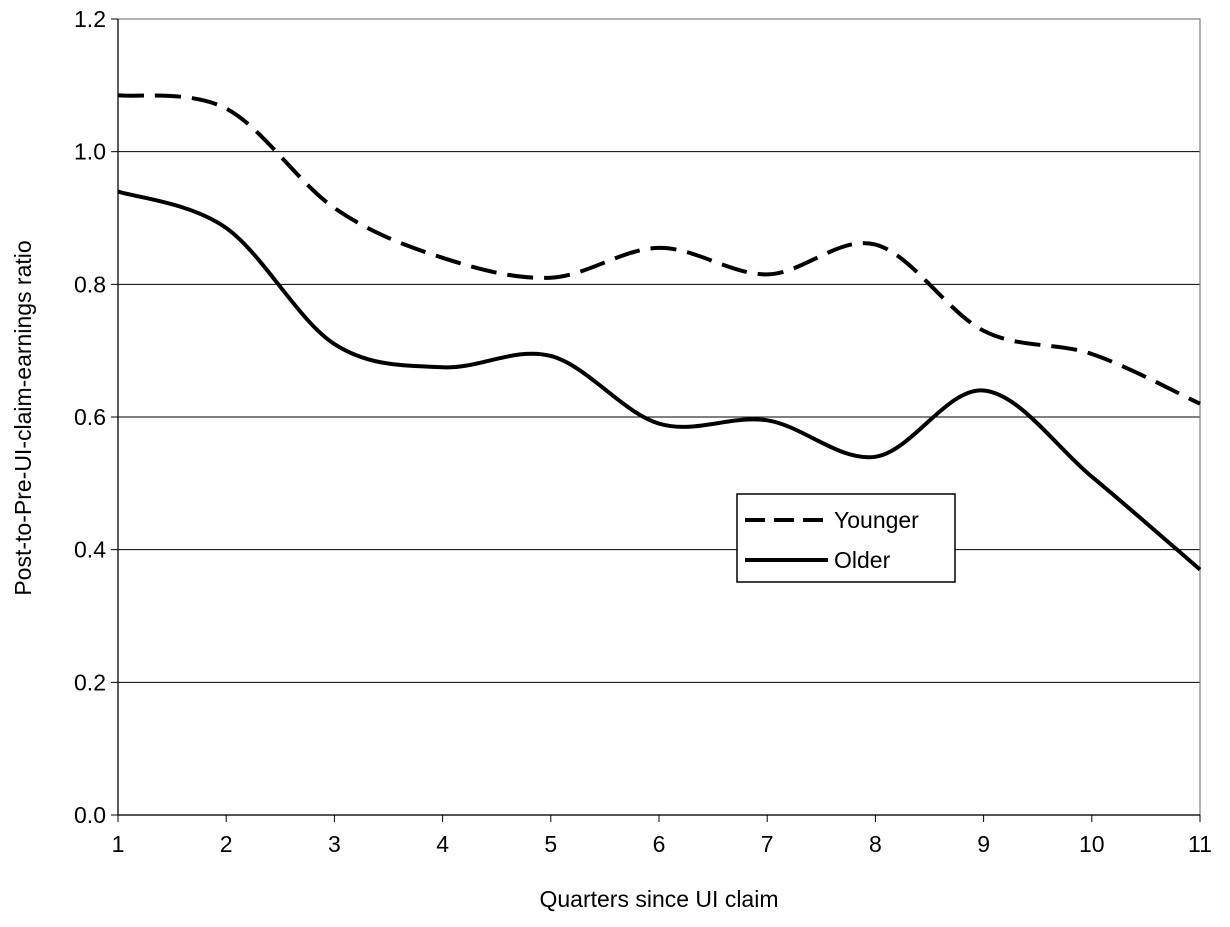 The image size is (1230, 927). I want to click on y-tick-label: 1.0, so click(90, 152).